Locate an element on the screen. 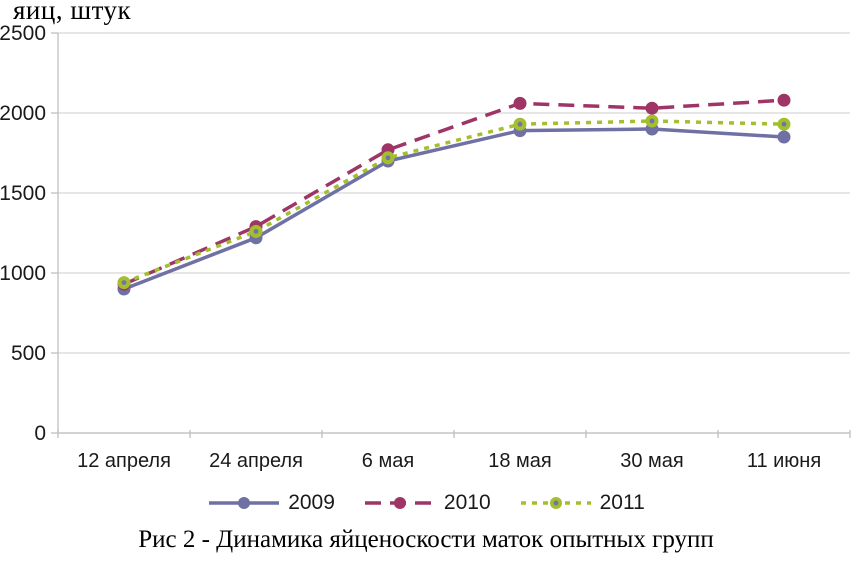  y-tick-label: 2000 is located at coordinates (23, 113).